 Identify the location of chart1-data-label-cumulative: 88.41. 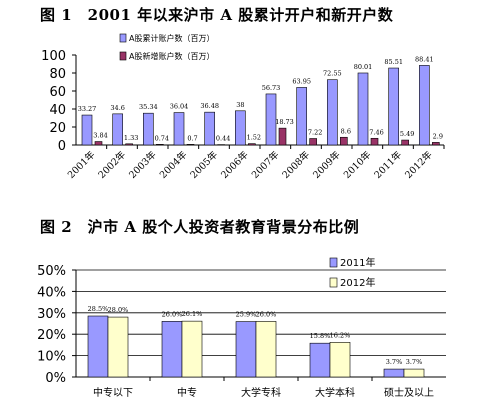
(424, 59).